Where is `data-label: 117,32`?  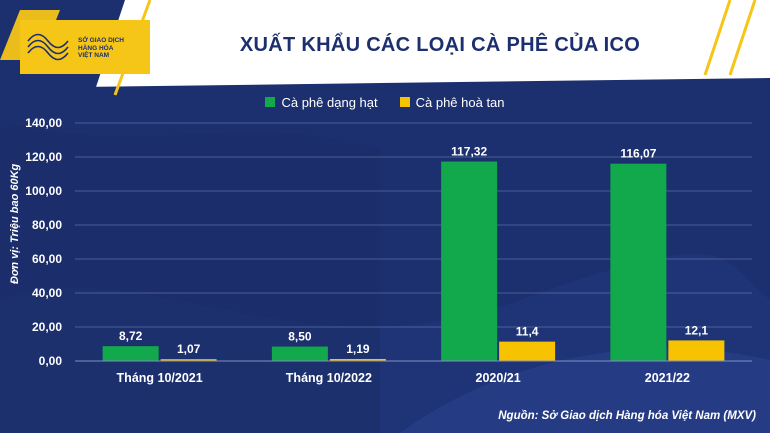
data-label: 117,32 is located at coordinates (469, 152).